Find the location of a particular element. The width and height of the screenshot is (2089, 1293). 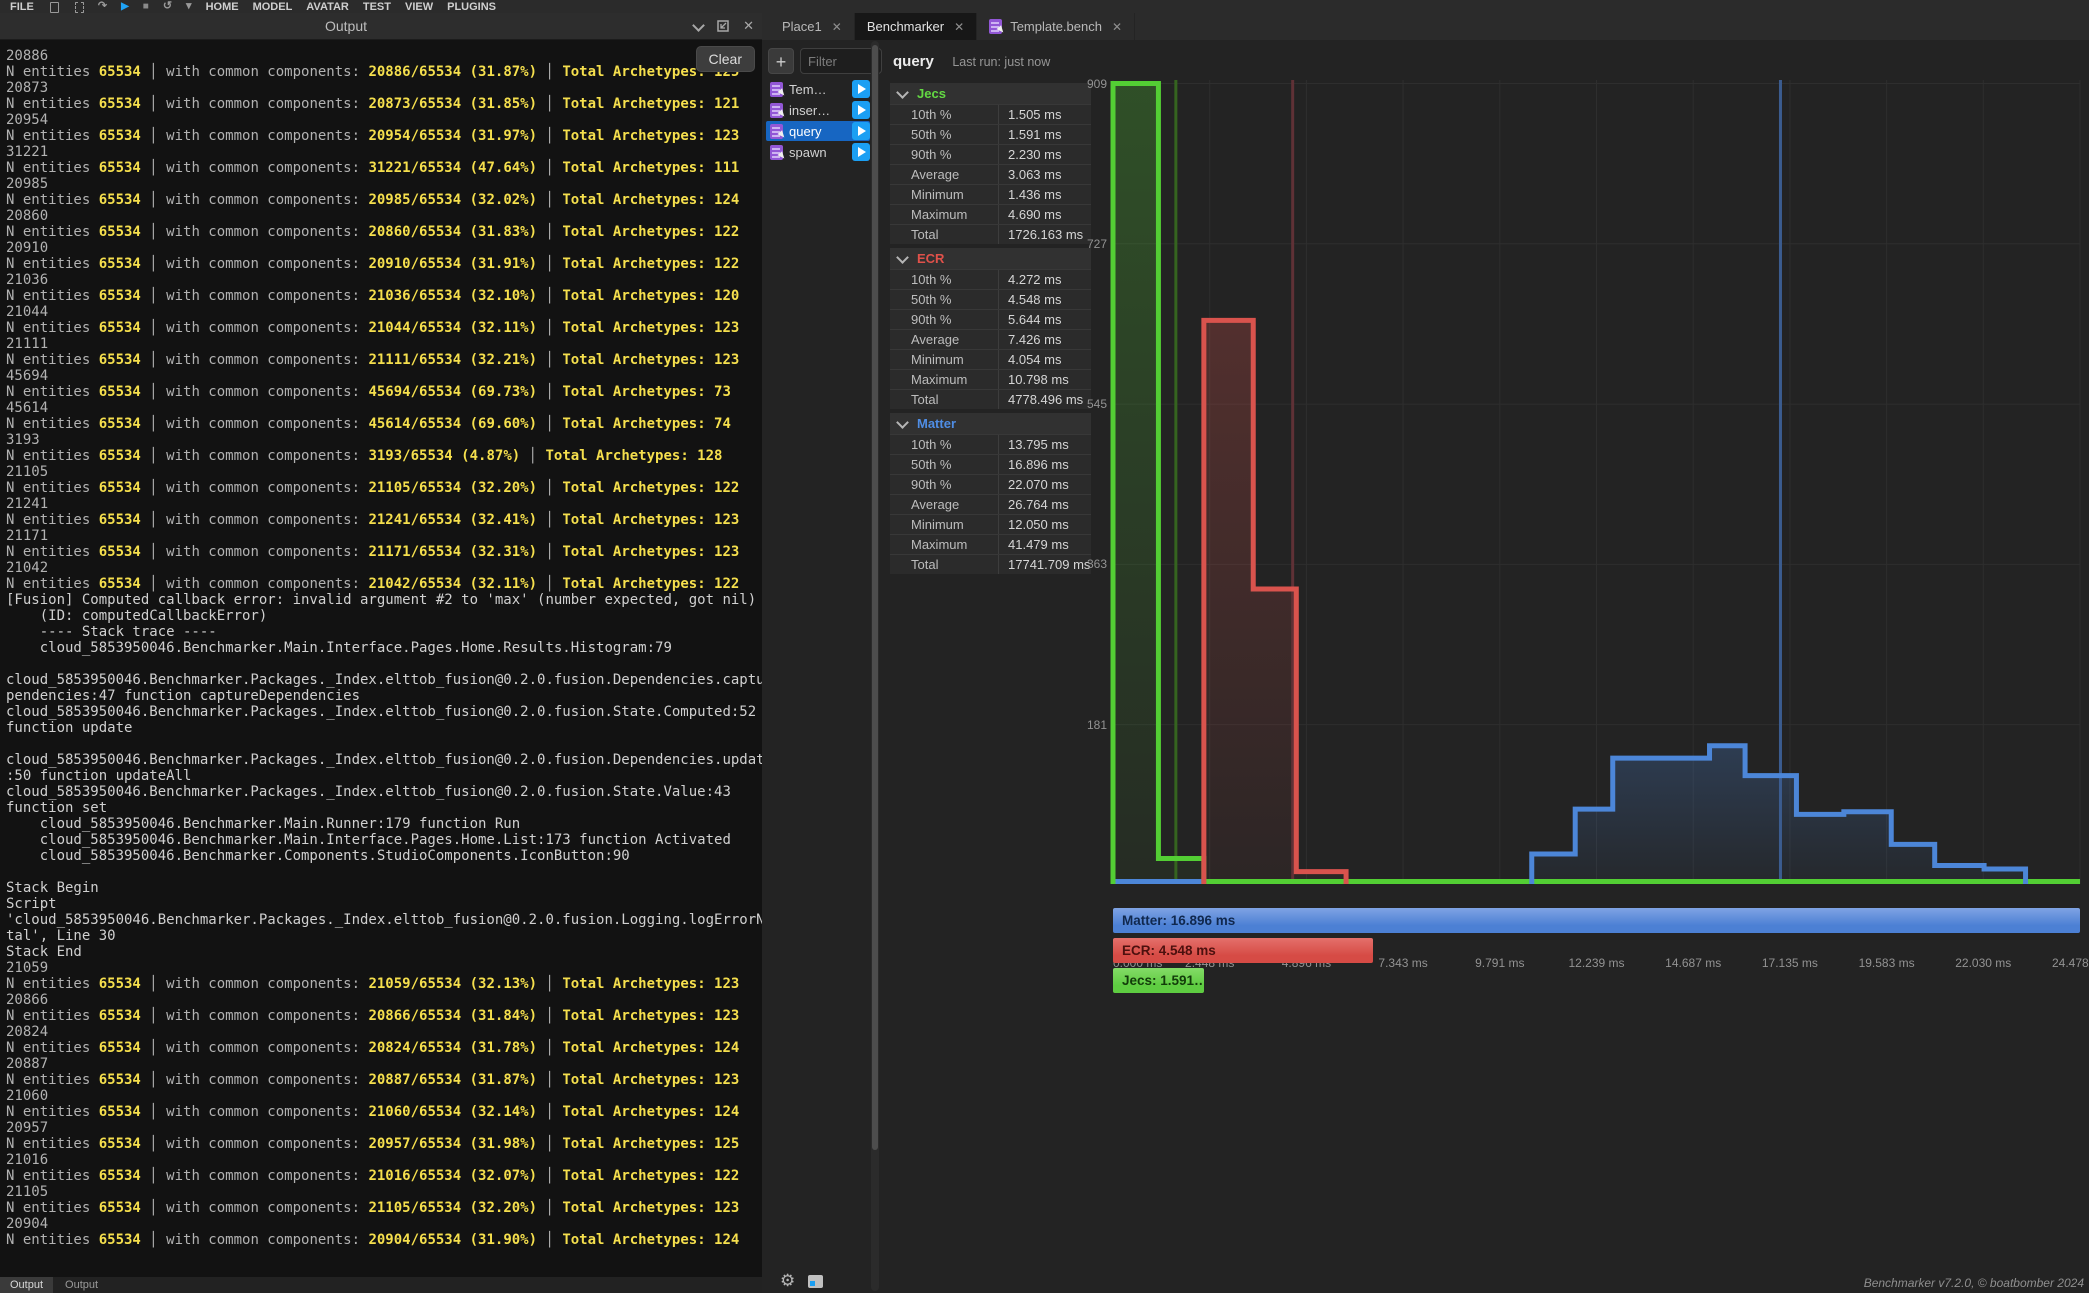

popout-icon is located at coordinates (723, 25).